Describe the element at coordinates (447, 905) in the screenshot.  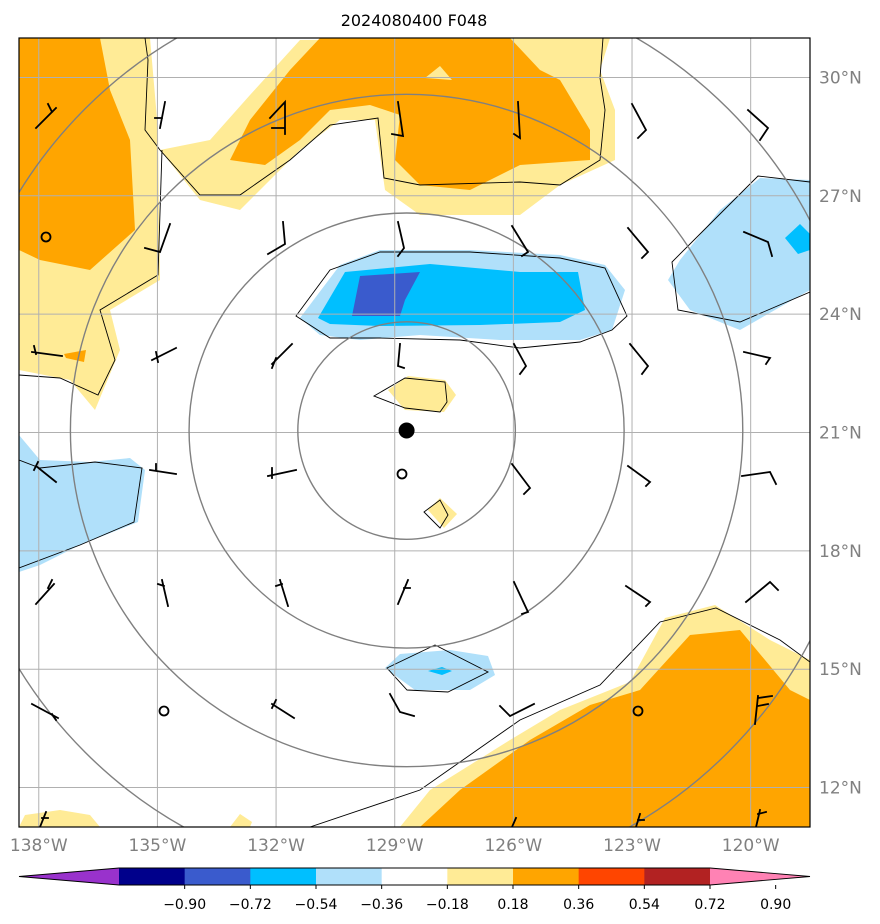
I see `colorbar-tick-label: −0.18` at that location.